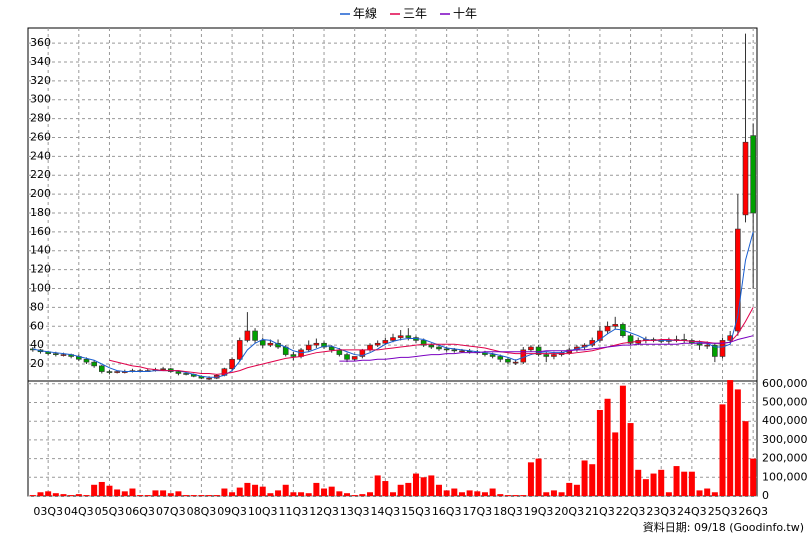 Image resolution: width=808 pixels, height=544 pixels. Describe the element at coordinates (692, 511) in the screenshot. I see `x-tick-label: 24Q3` at that location.